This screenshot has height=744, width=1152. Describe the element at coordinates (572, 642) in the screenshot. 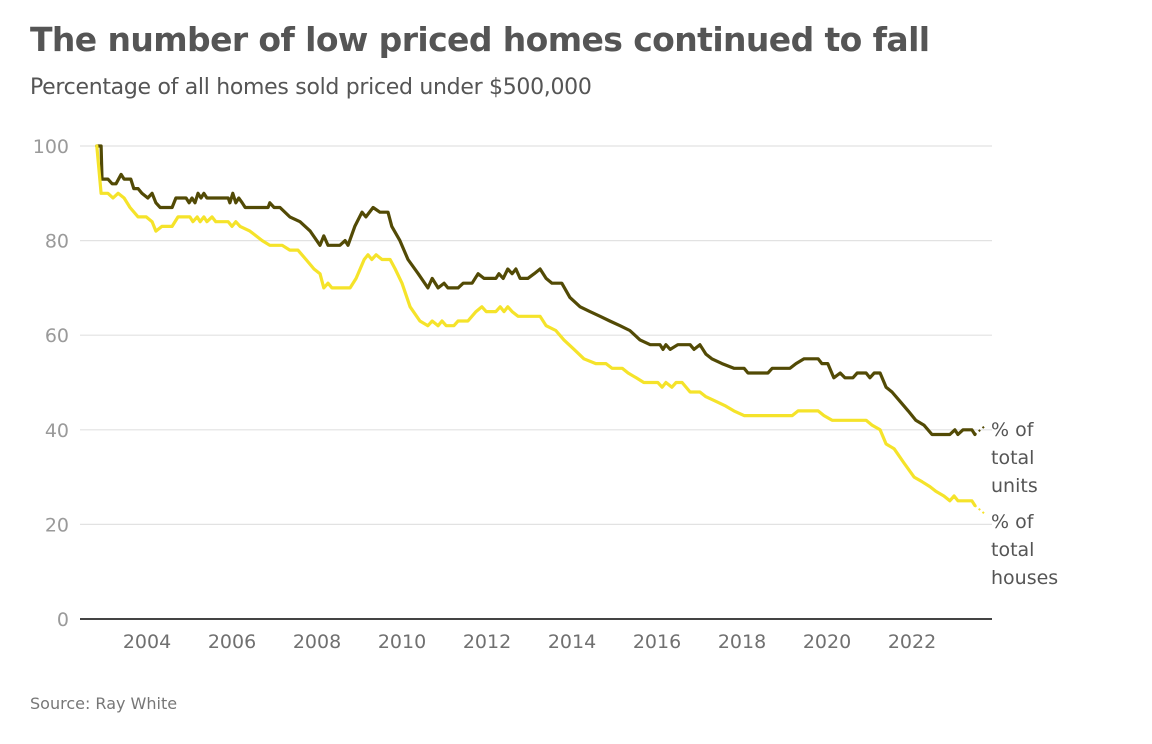

I see `x-tick-label: 2014` at that location.